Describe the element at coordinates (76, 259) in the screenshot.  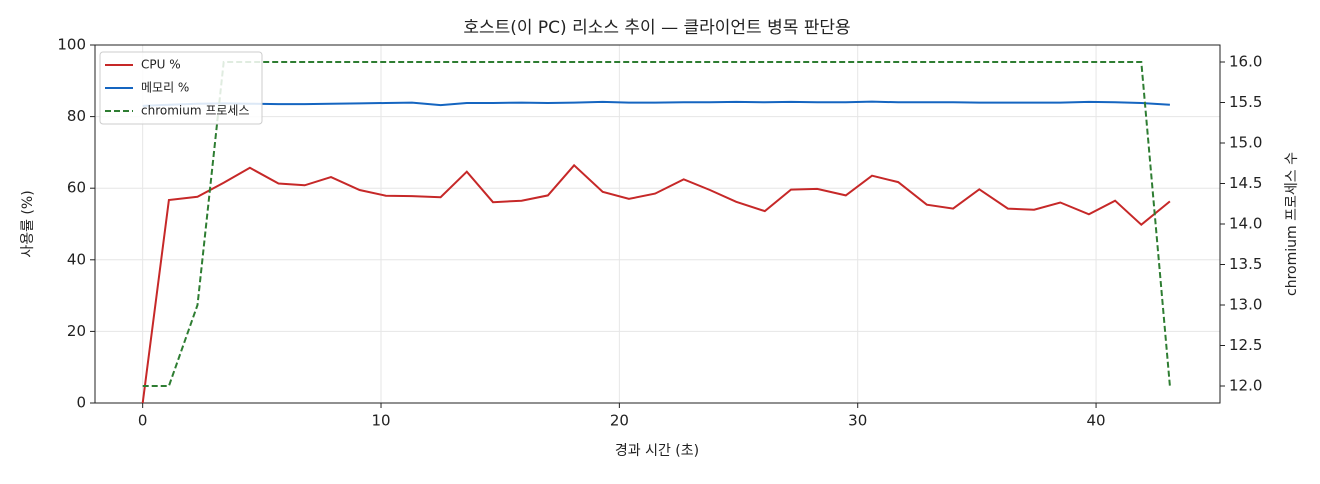
I see `y-tick-label: 40` at that location.